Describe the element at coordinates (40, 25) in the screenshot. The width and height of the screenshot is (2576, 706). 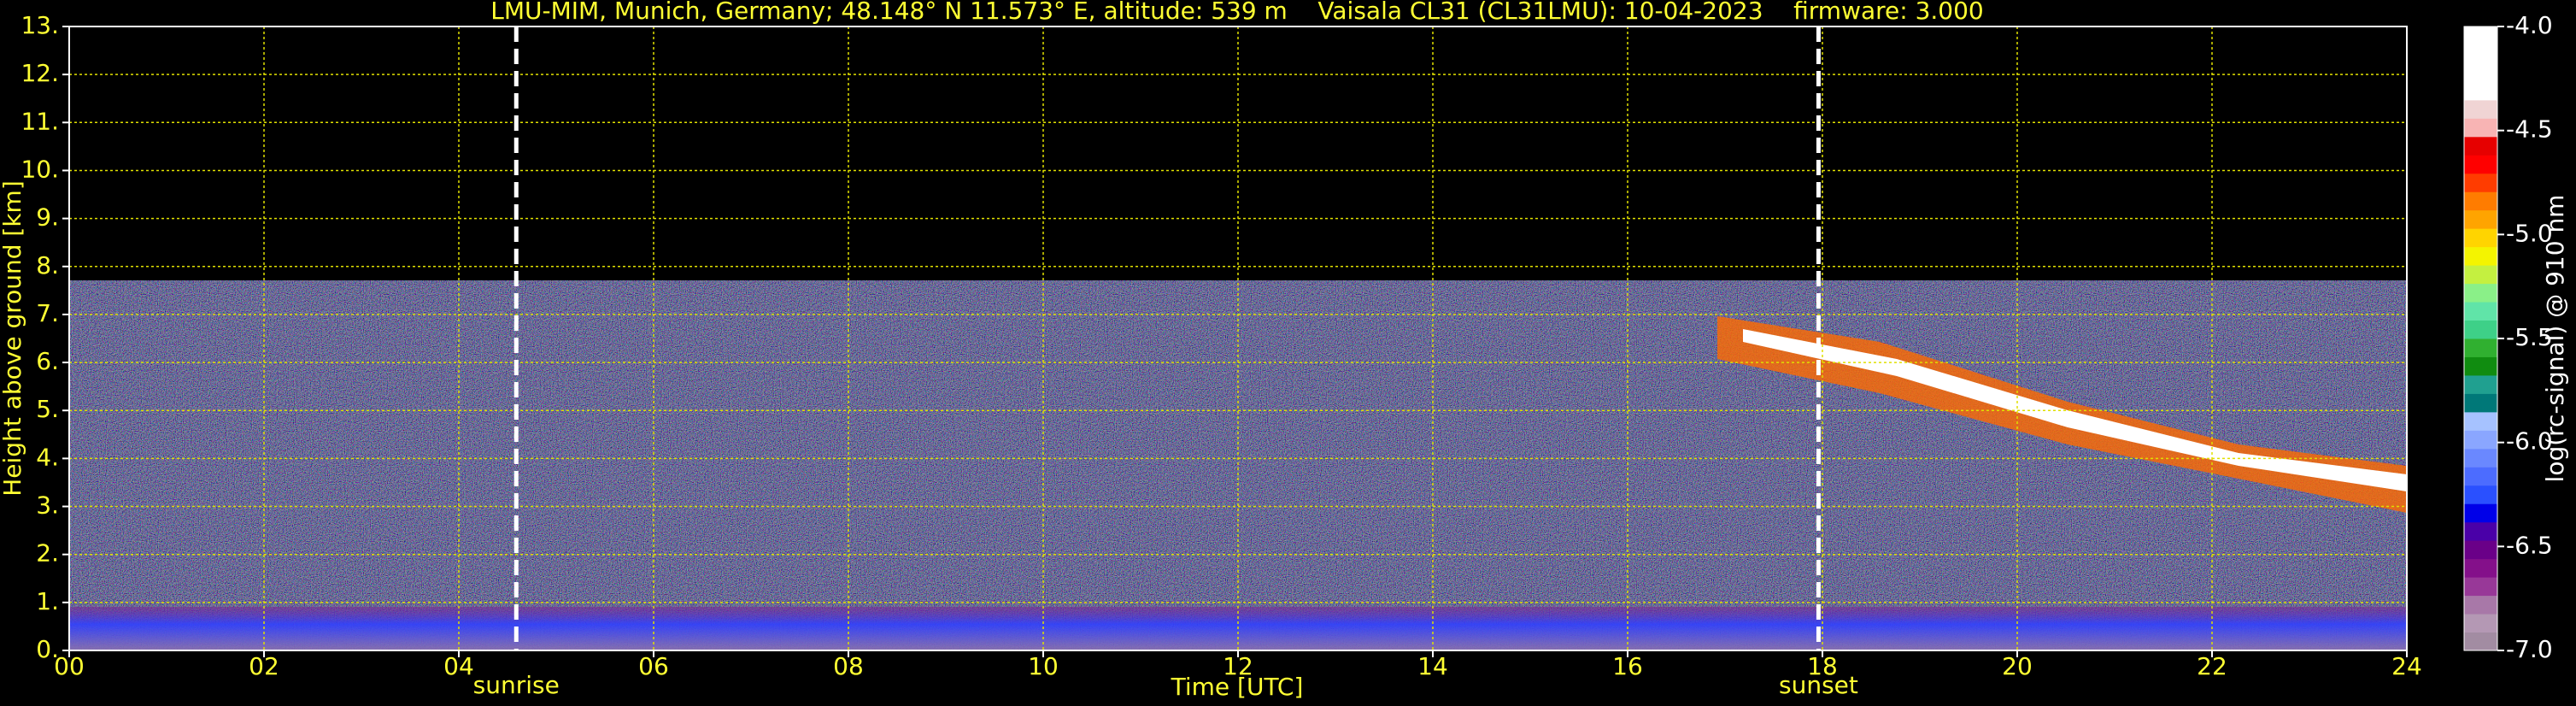
I see `y-tick-label: 13.` at that location.